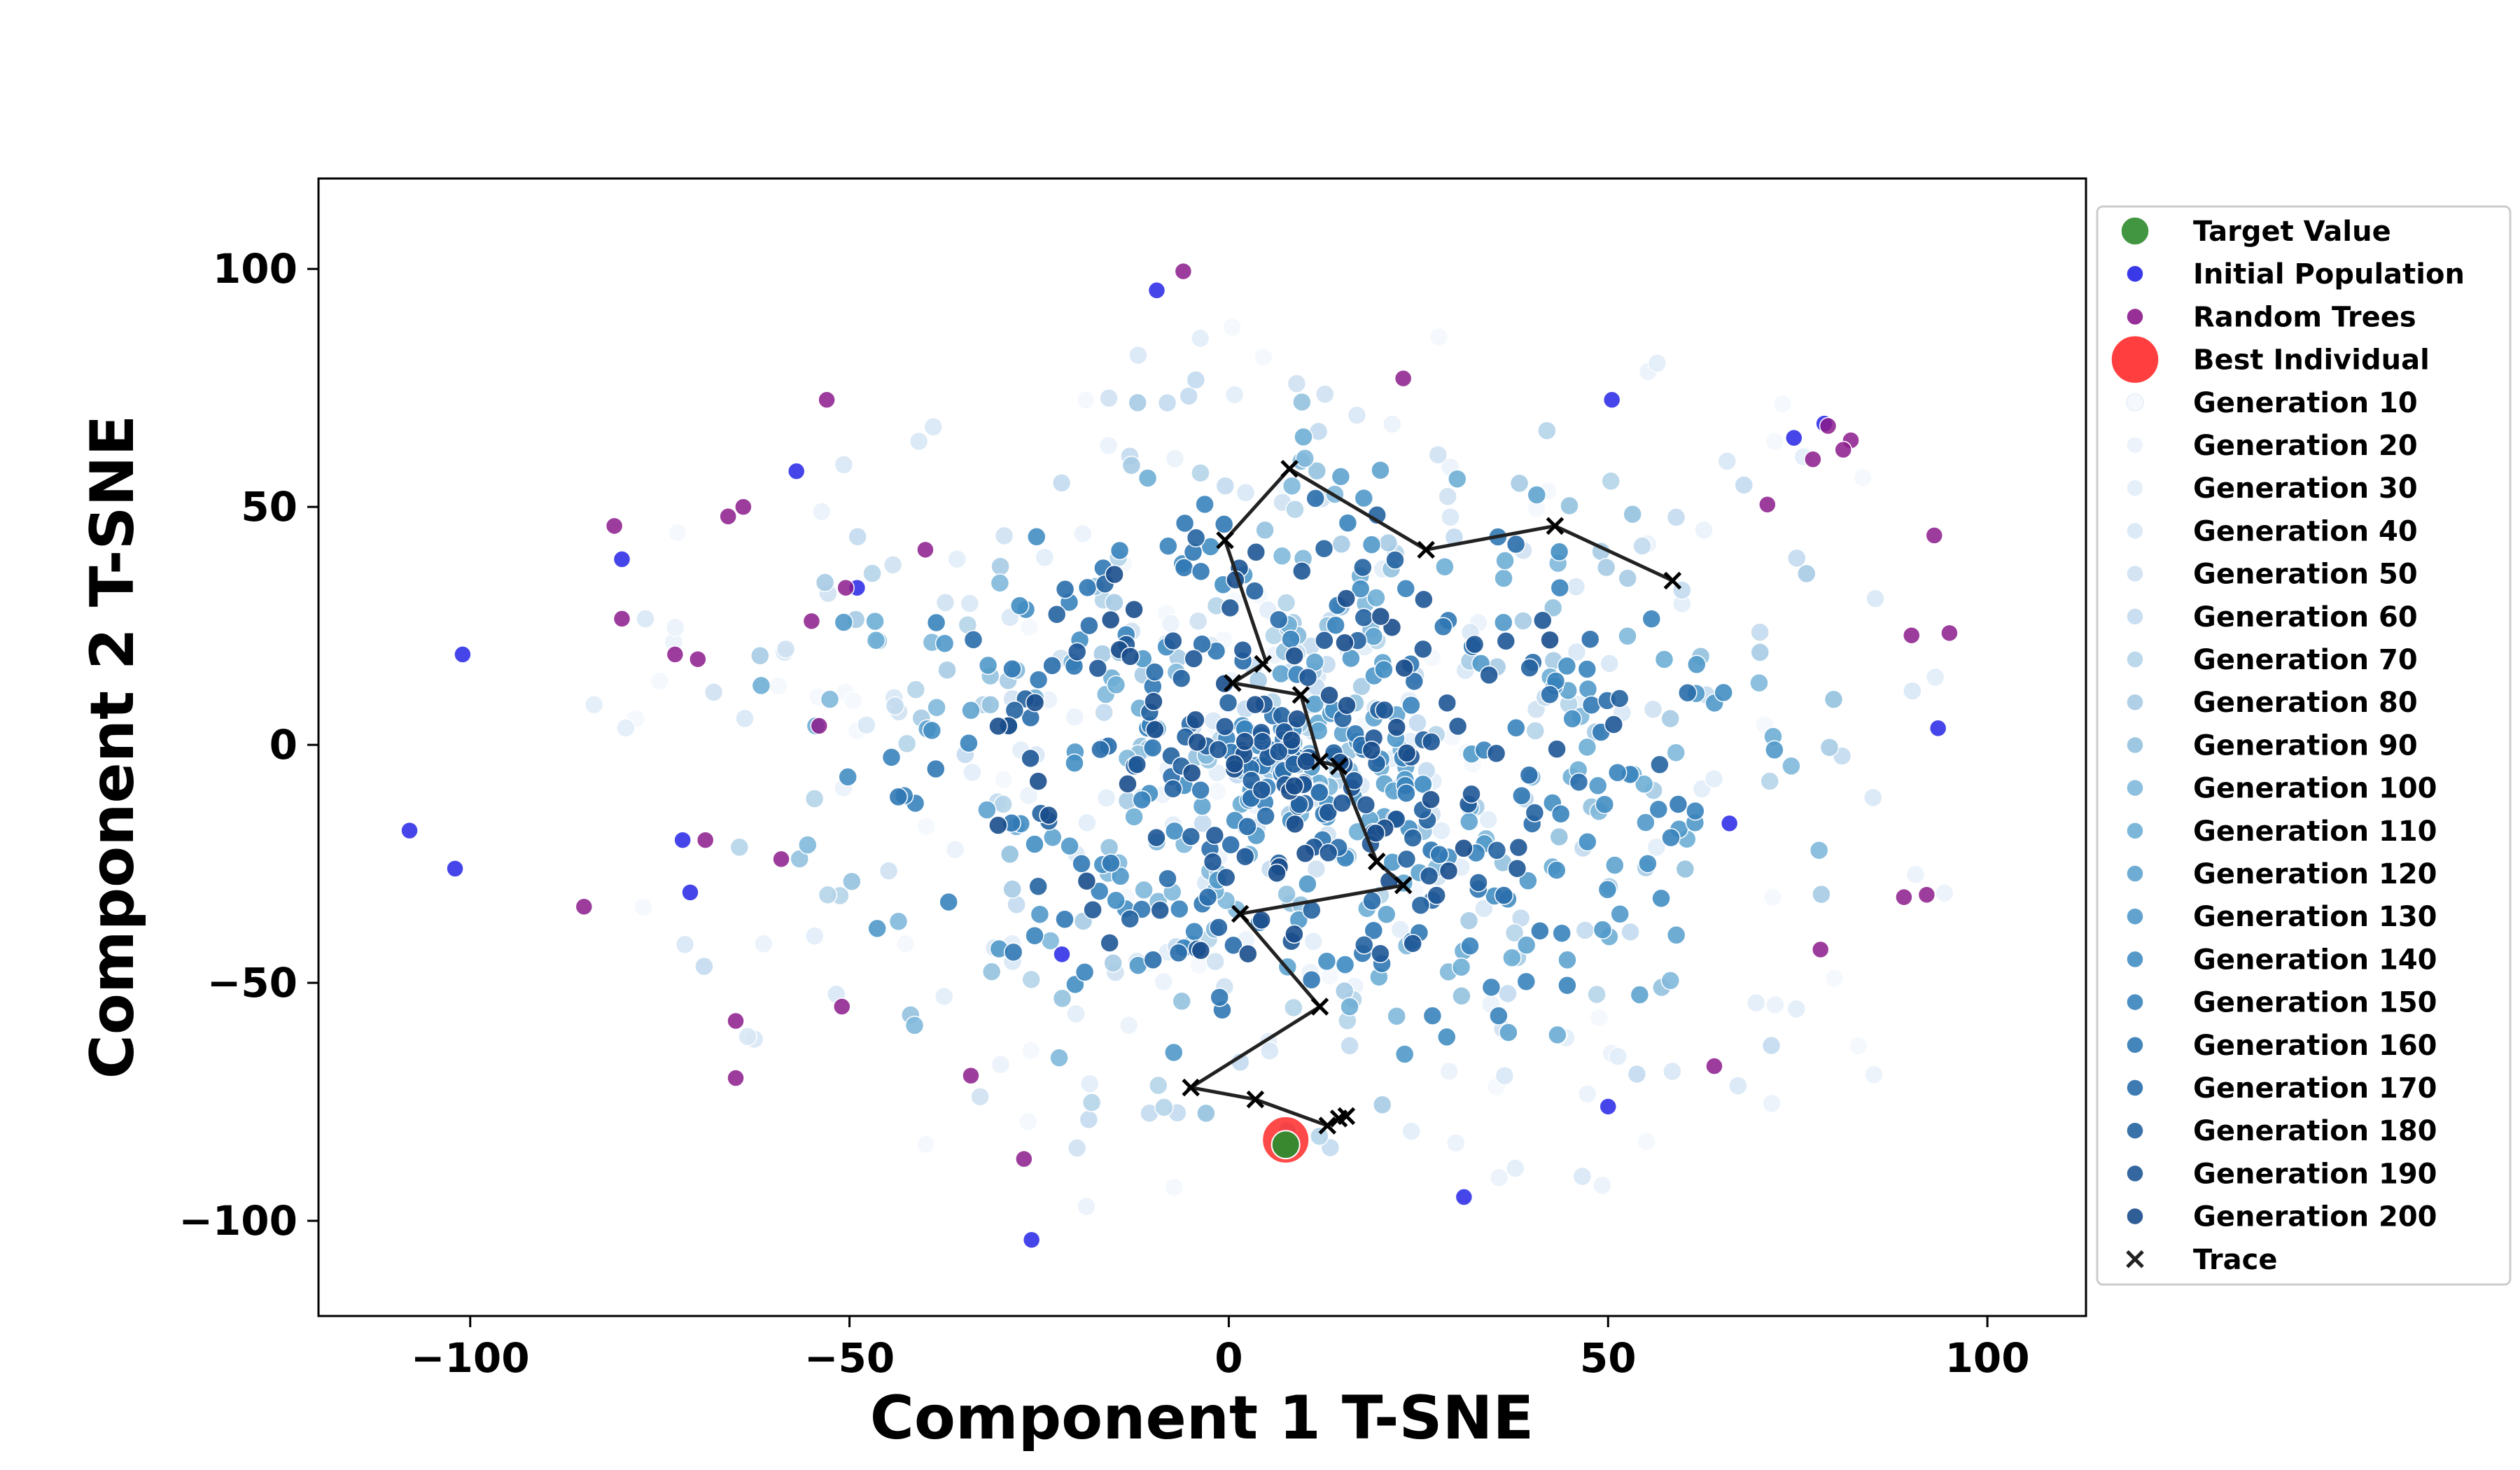  What do you see at coordinates (2281, 1217) in the screenshot?
I see `legend-item: Generation 200` at bounding box center [2281, 1217].